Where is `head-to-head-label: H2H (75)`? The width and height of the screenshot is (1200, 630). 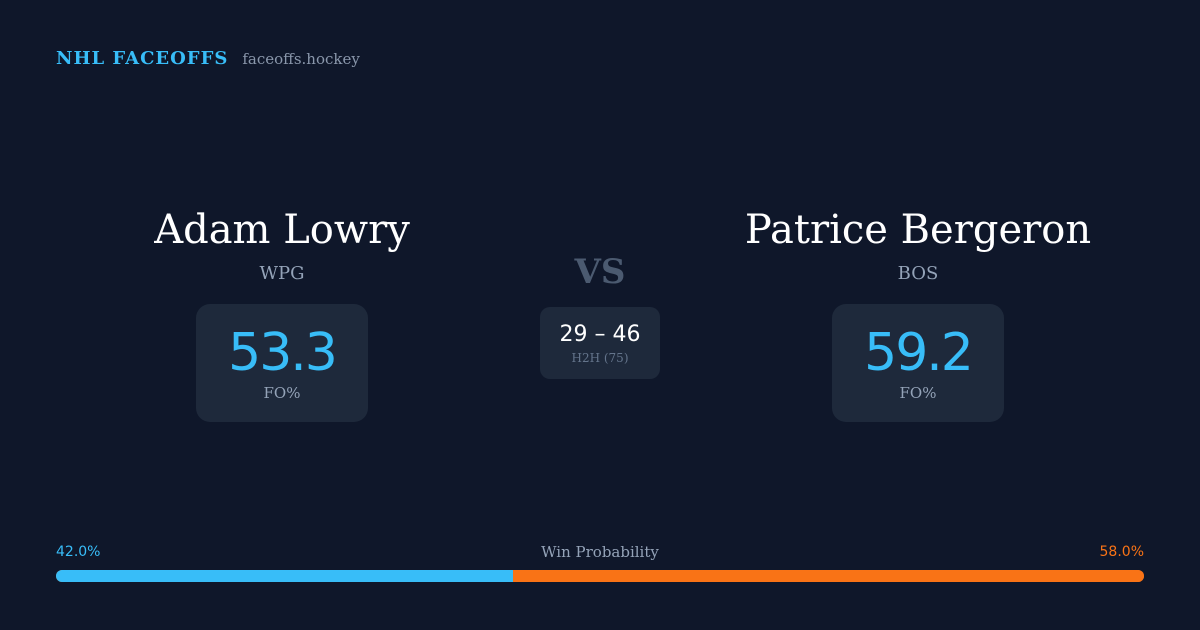 head-to-head-label: H2H (75) is located at coordinates (600, 358).